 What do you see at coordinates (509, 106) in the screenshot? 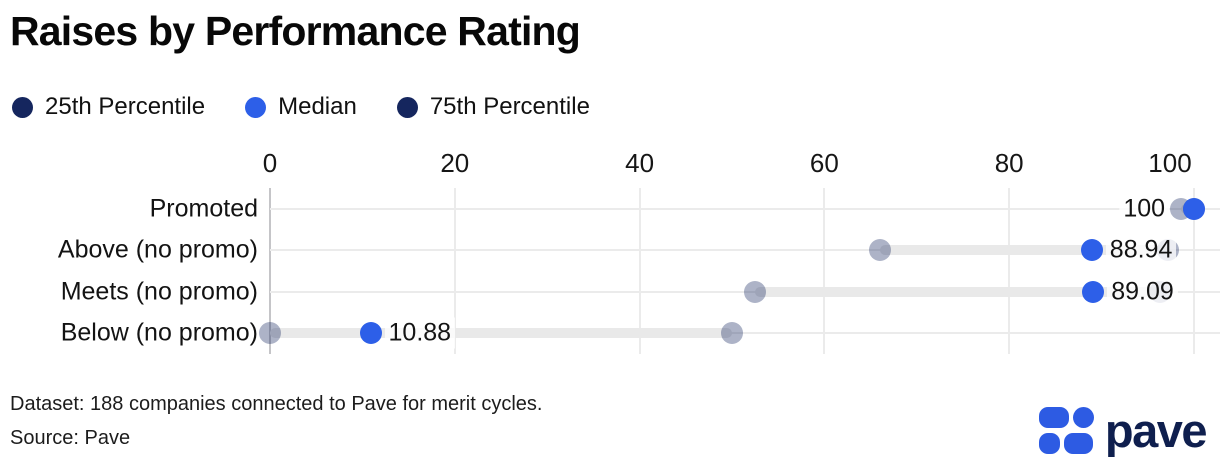
I see `legend-label: 75th Percentile` at bounding box center [509, 106].